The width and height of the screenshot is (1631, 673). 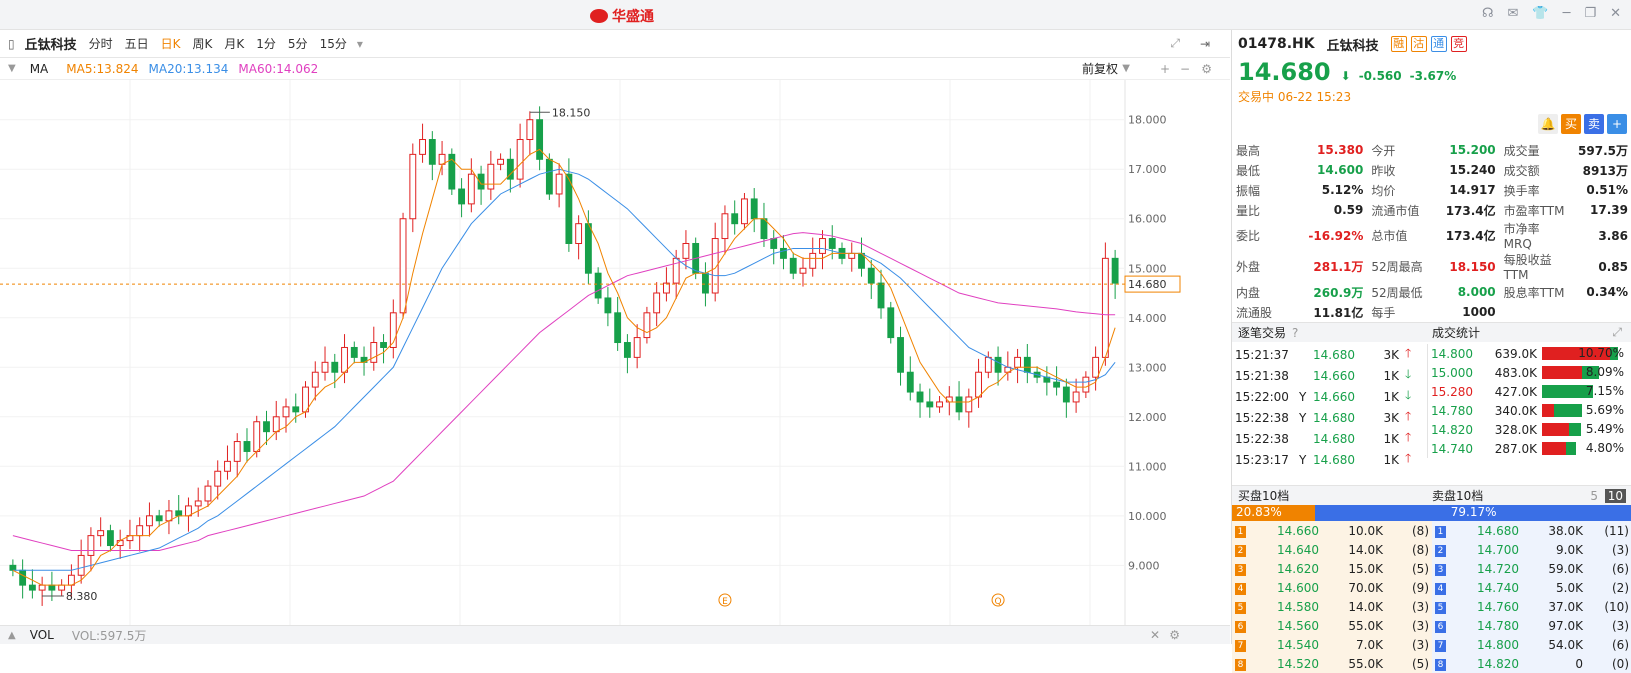 I want to click on stat-bar-buy, so click(x=1562, y=372).